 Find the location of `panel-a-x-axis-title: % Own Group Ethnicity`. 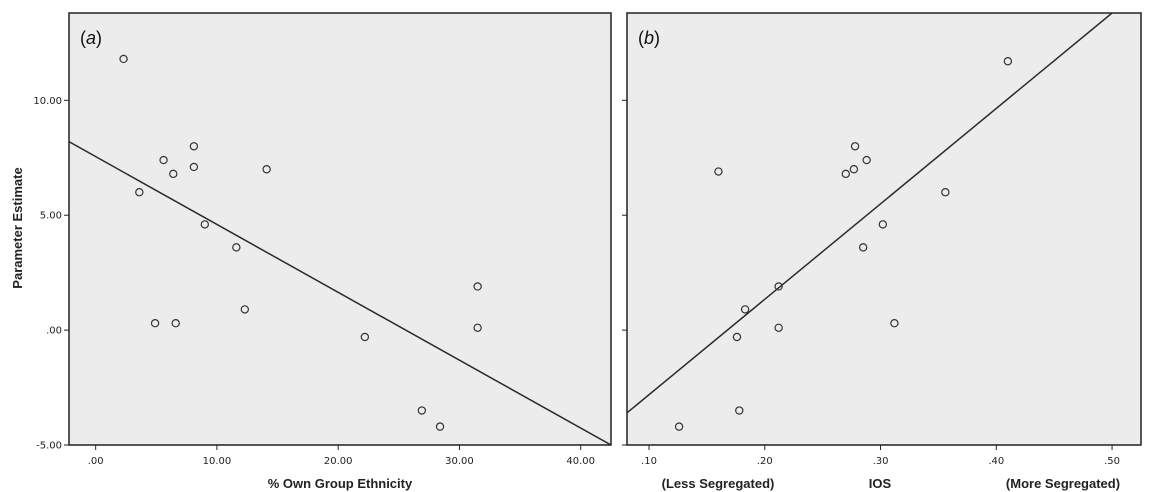

panel-a-x-axis-title: % Own Group Ethnicity is located at coordinates (340, 483).